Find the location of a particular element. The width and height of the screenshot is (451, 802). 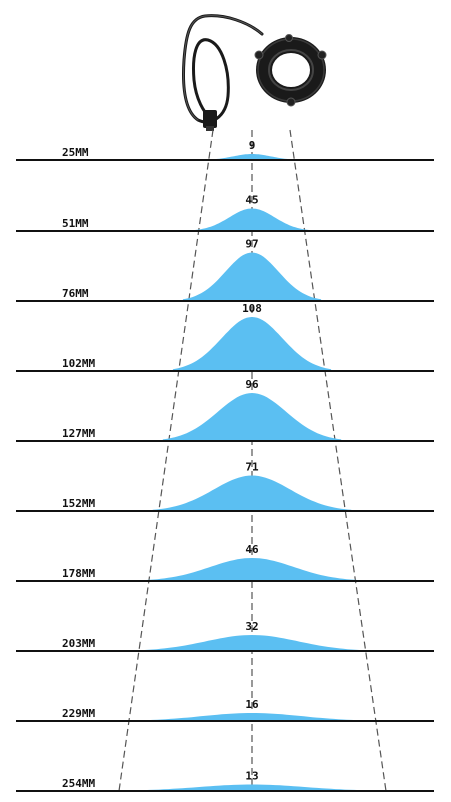

distance-label: 203MM is located at coordinates (78, 643).